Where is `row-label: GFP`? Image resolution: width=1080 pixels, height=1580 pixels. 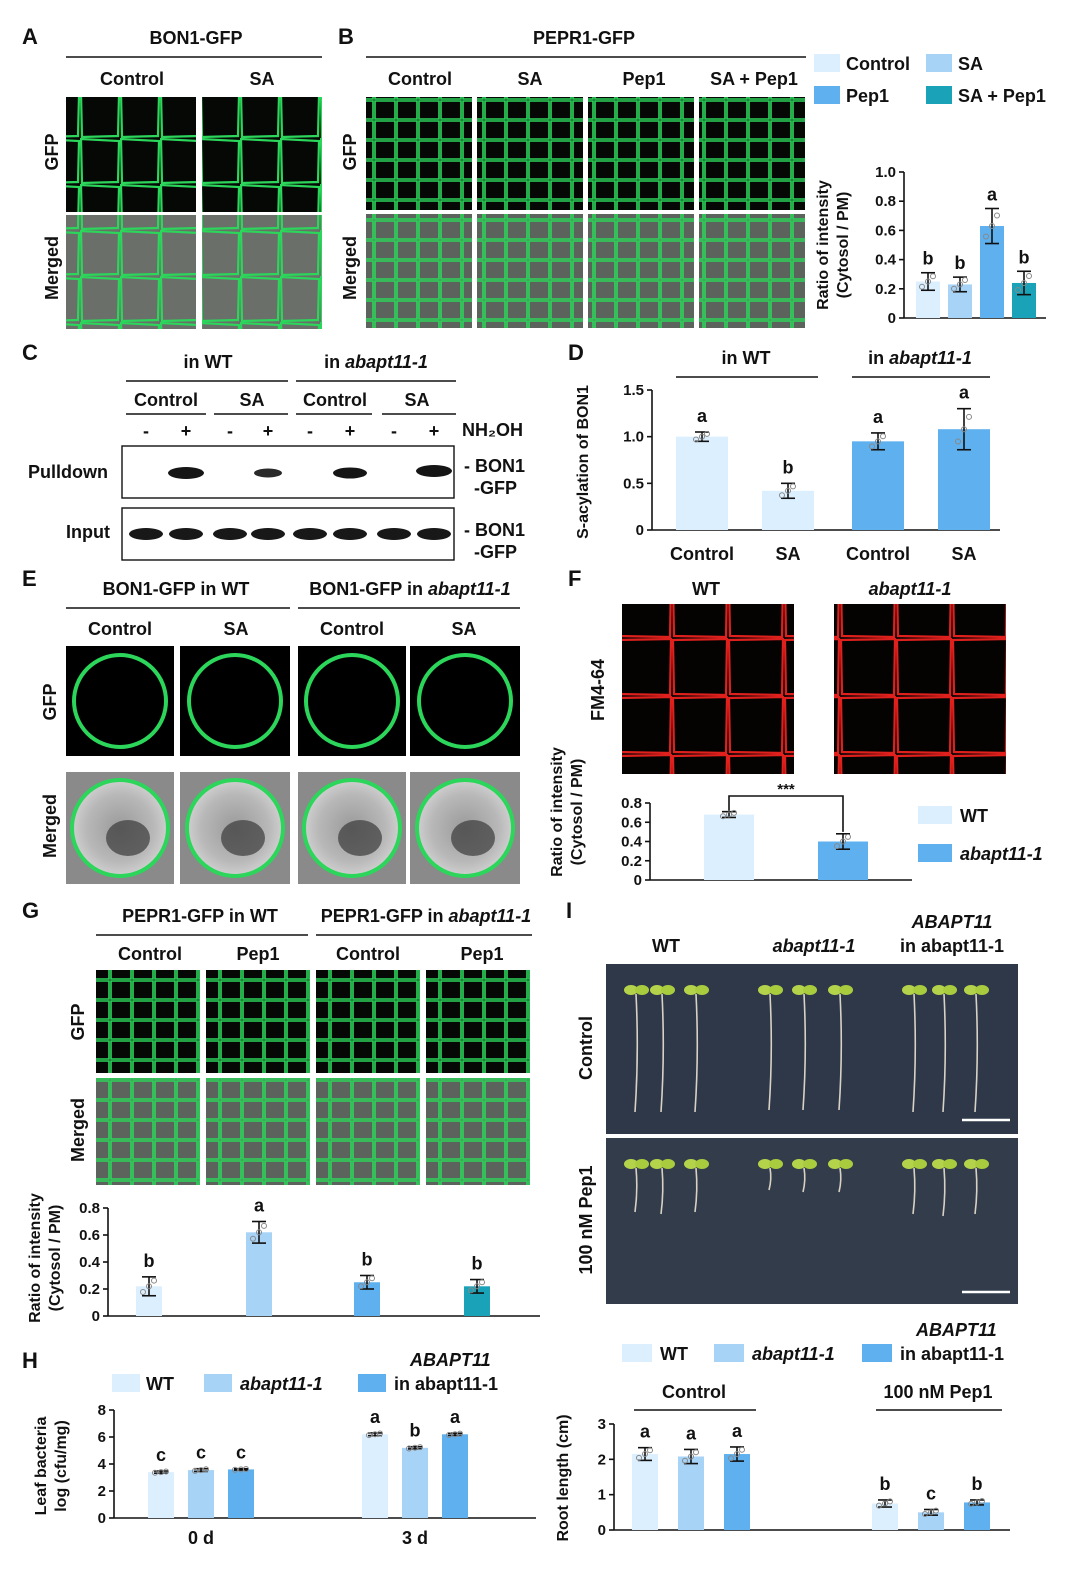
row-label: GFP is located at coordinates (78, 1021).